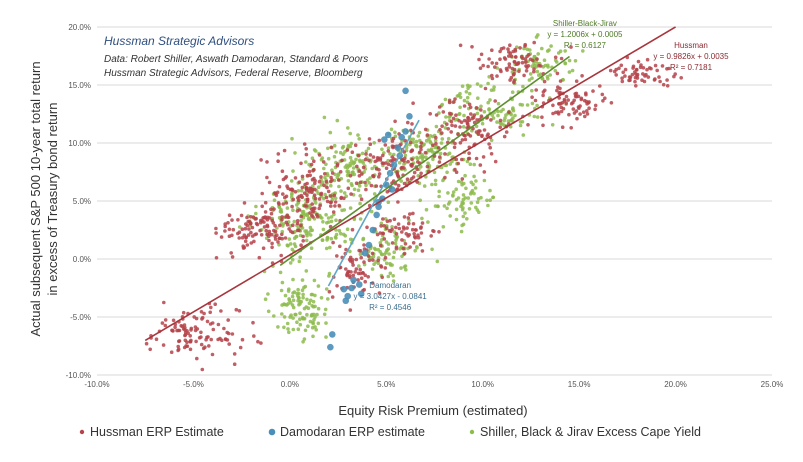 The image size is (803, 462). Describe the element at coordinates (272, 432) in the screenshot. I see `legend-marker` at that location.